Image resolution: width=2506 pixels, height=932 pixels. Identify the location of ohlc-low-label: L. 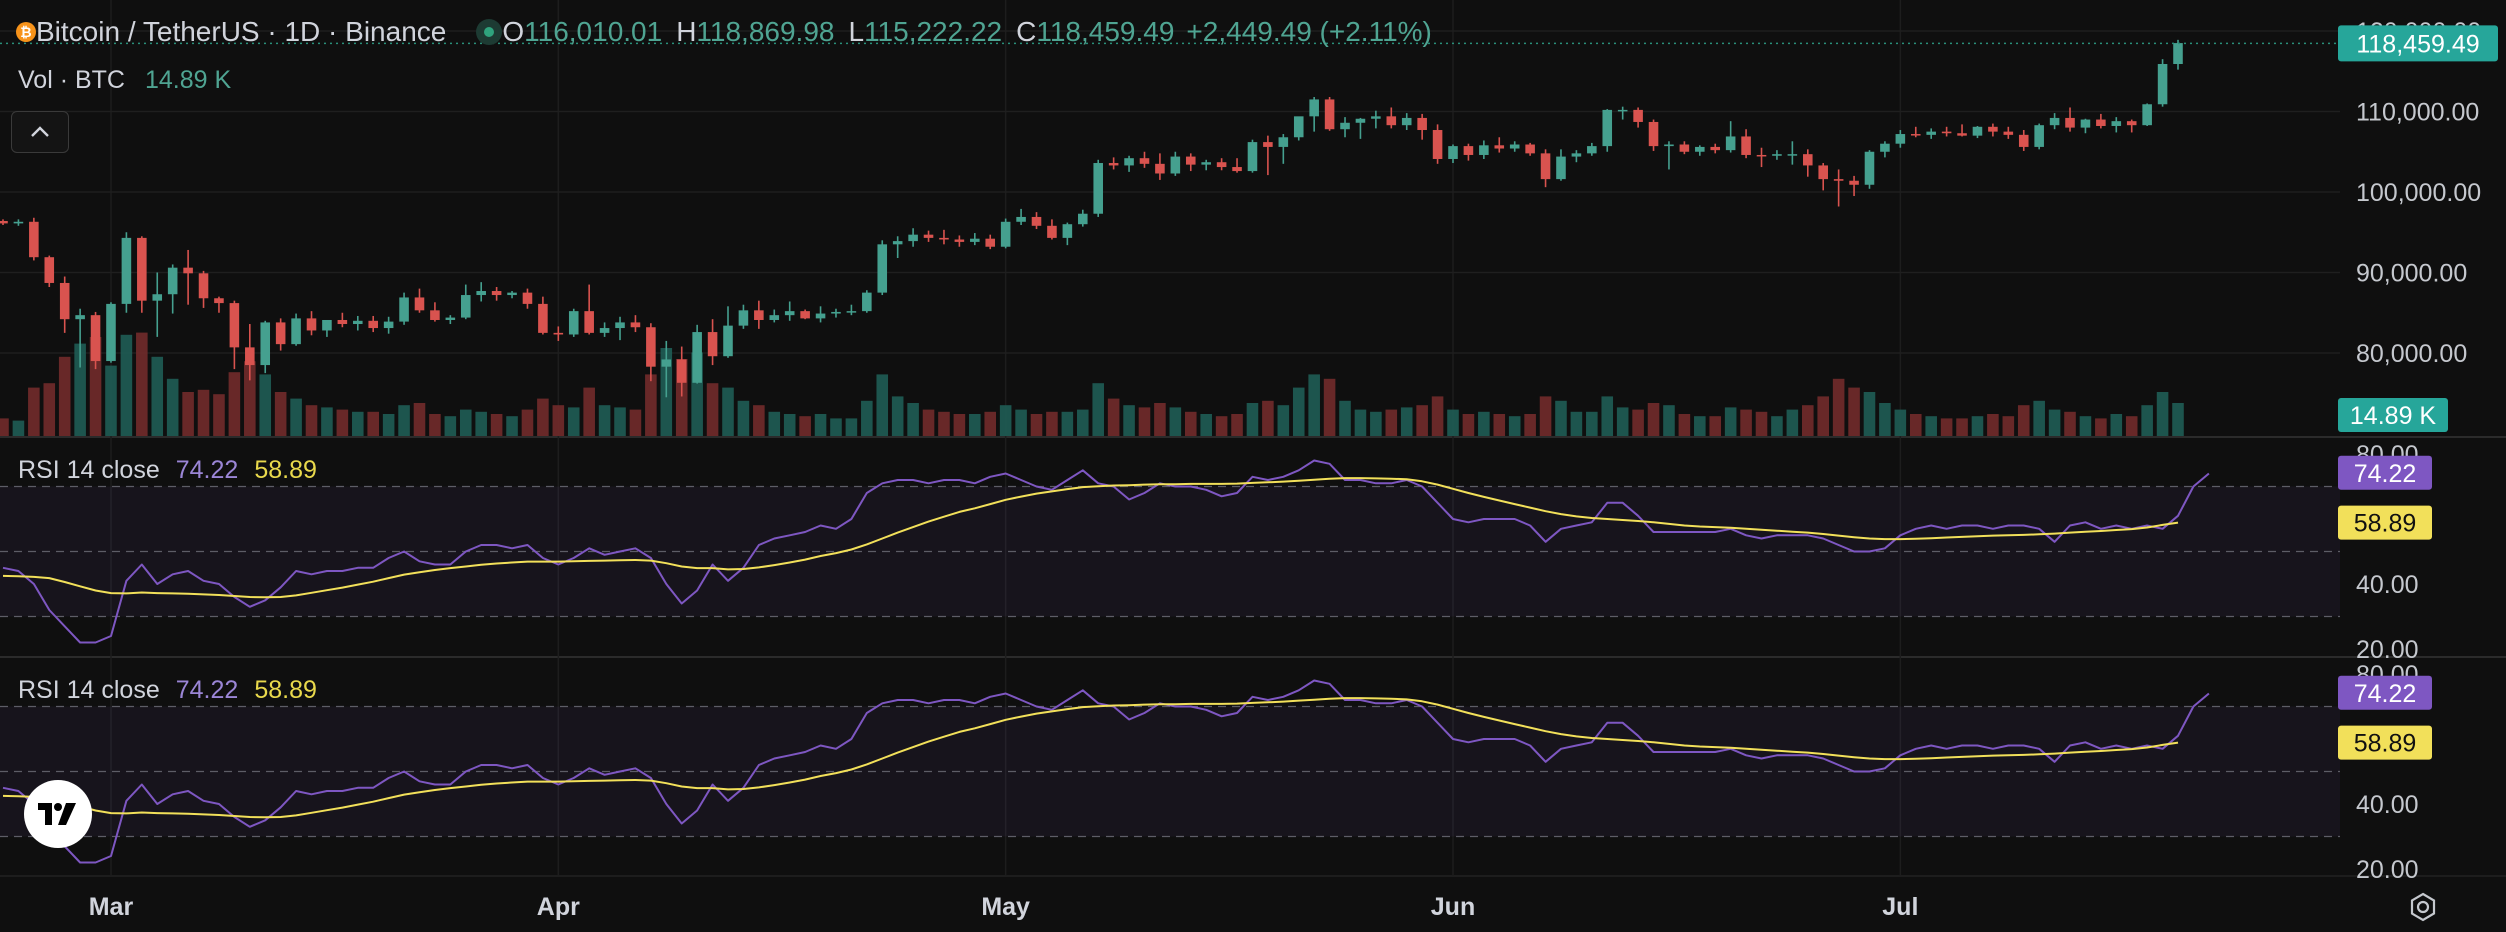
(856, 31).